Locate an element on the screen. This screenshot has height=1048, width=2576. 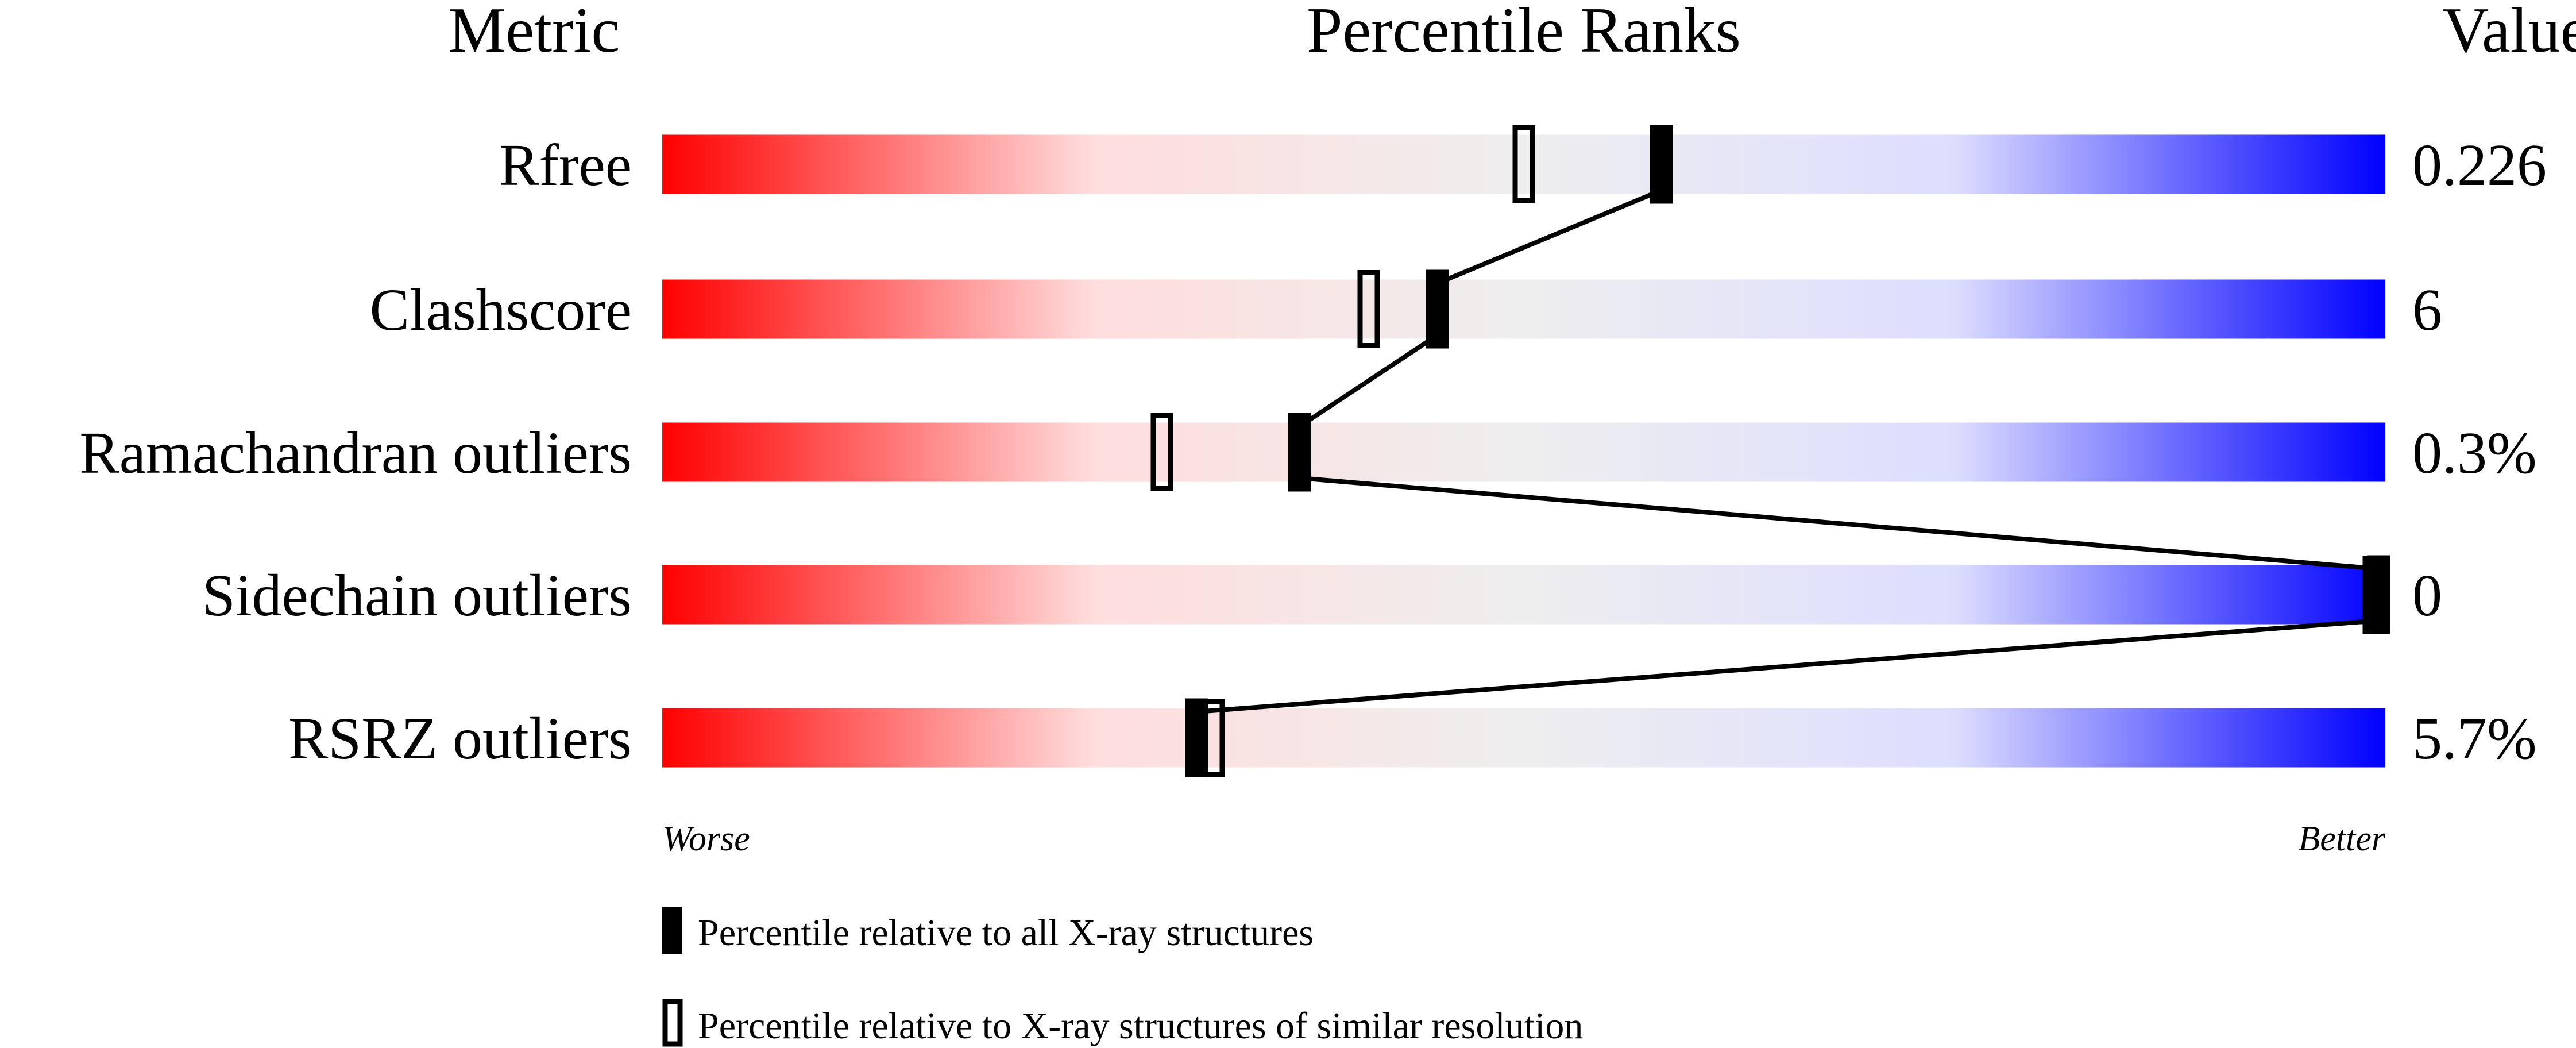
metric-value: 0.226 is located at coordinates (2479, 165).